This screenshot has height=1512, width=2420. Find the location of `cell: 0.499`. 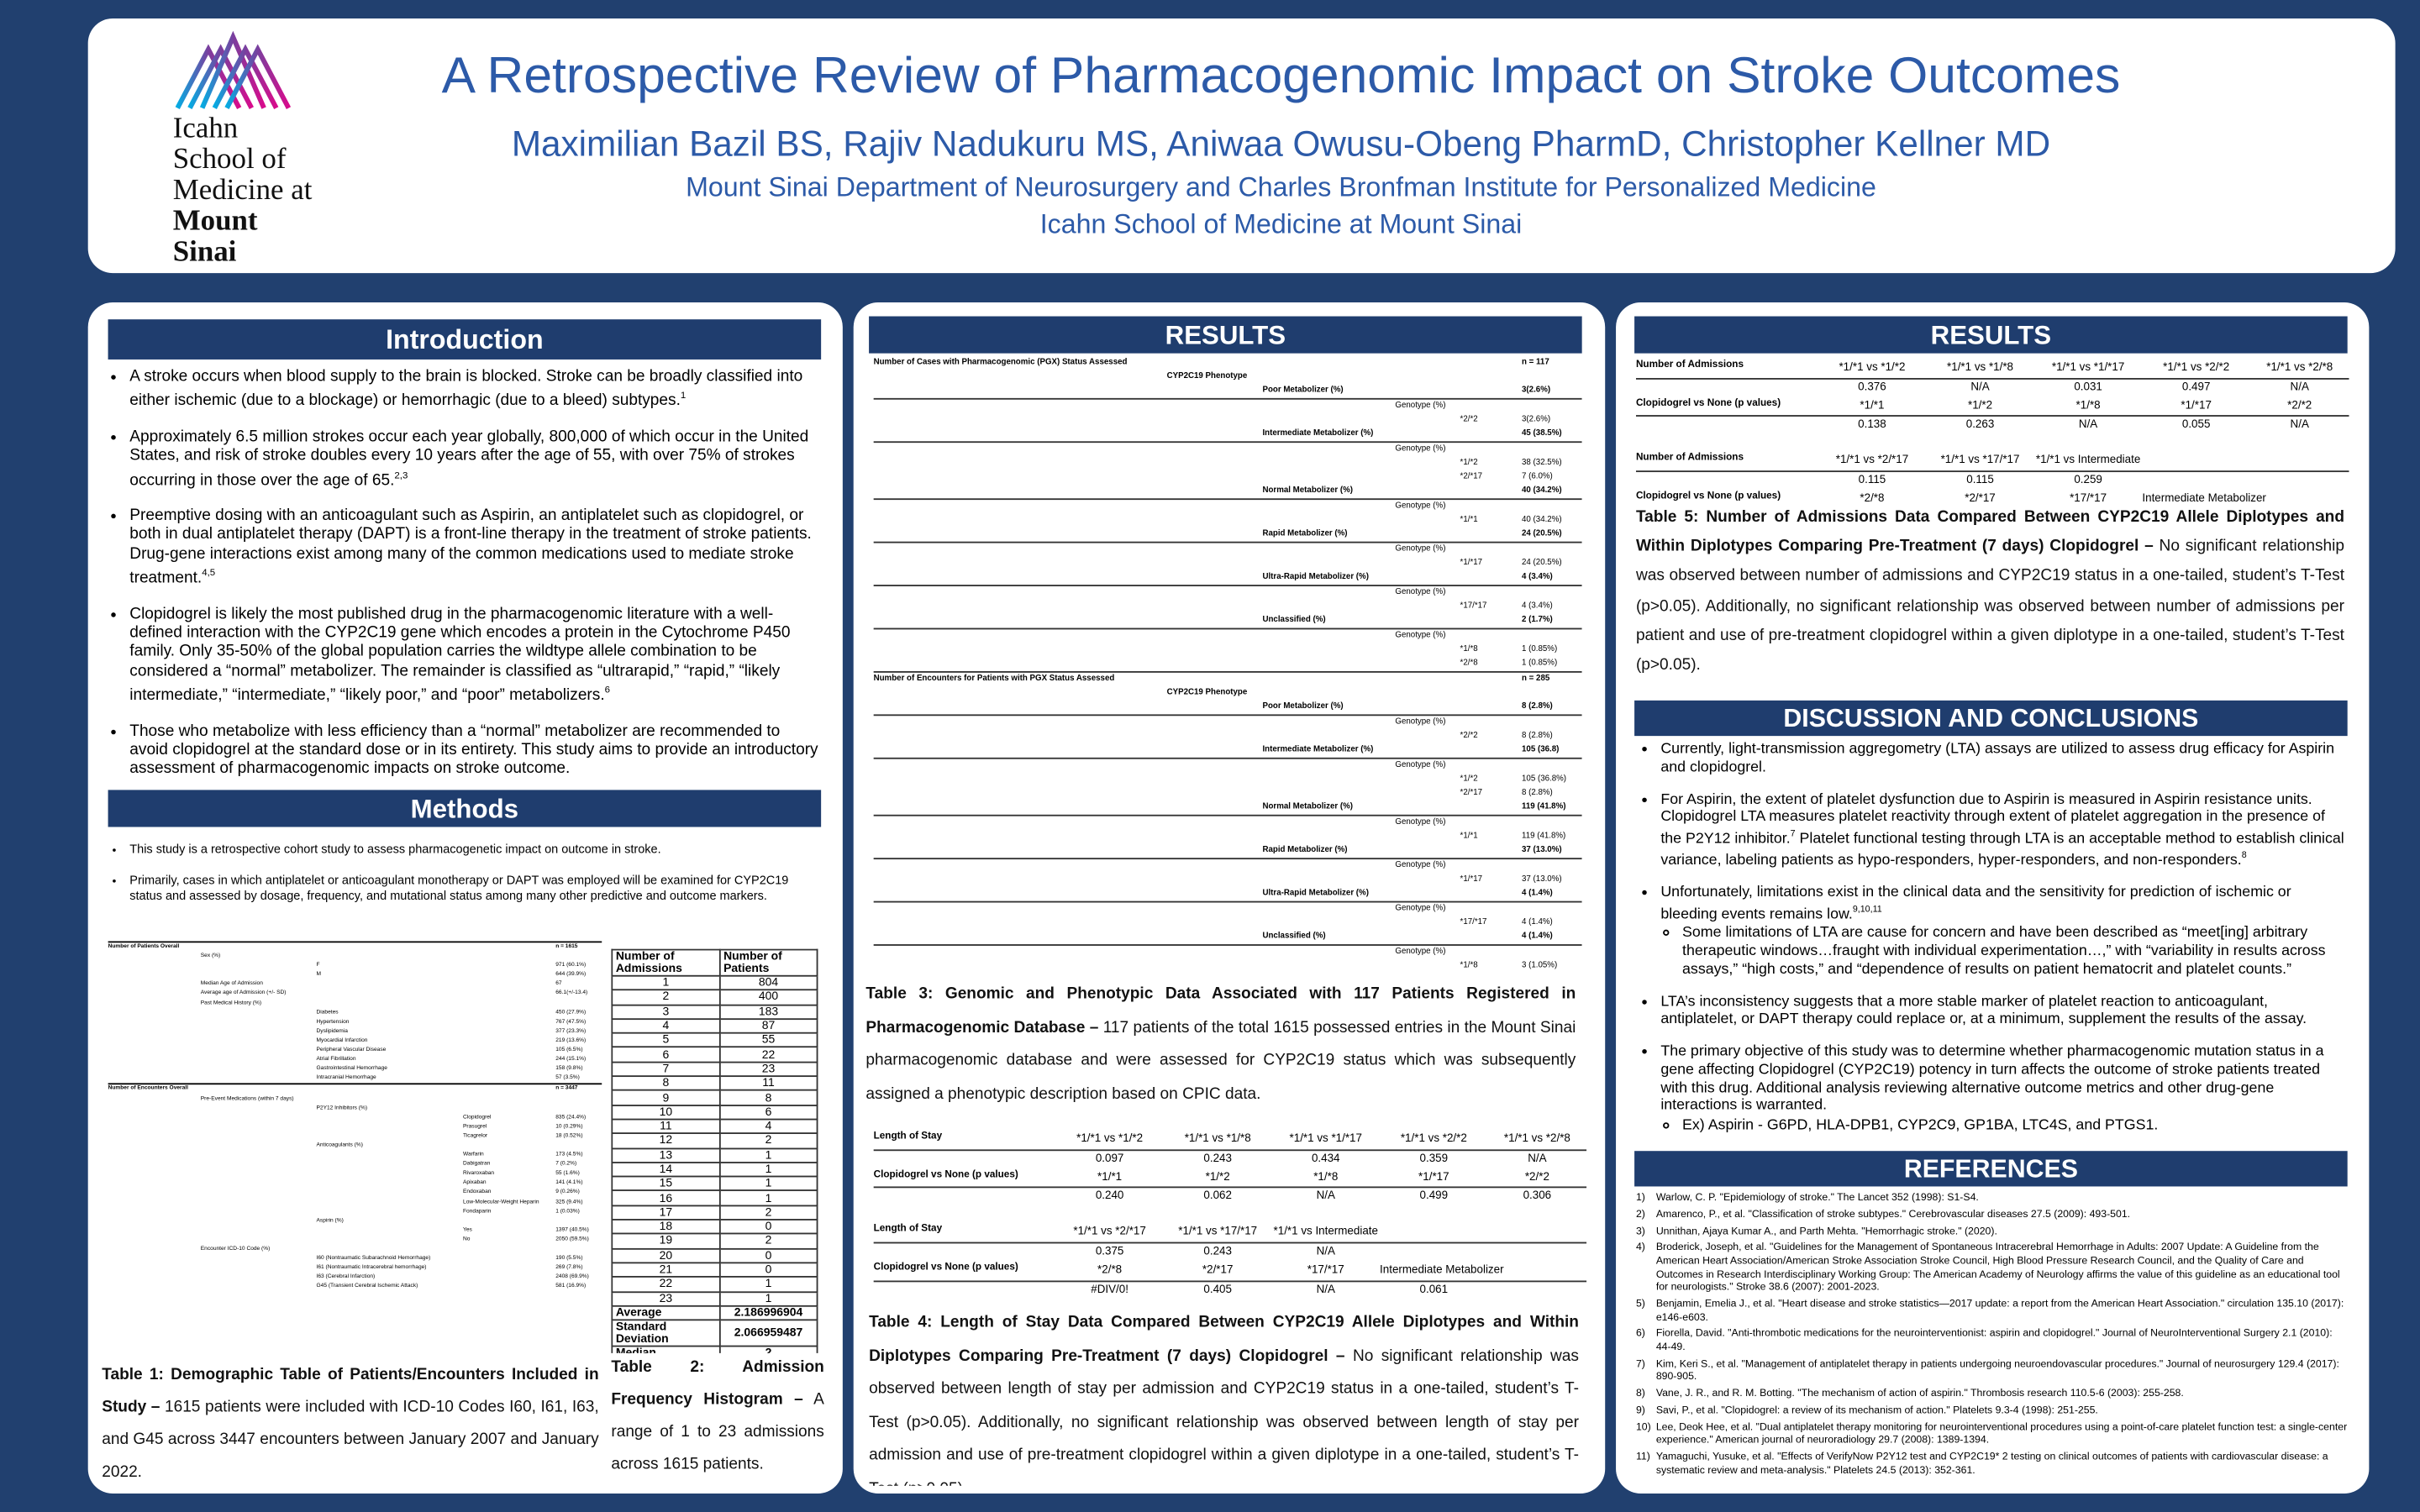

cell: 0.499 is located at coordinates (1434, 1196).